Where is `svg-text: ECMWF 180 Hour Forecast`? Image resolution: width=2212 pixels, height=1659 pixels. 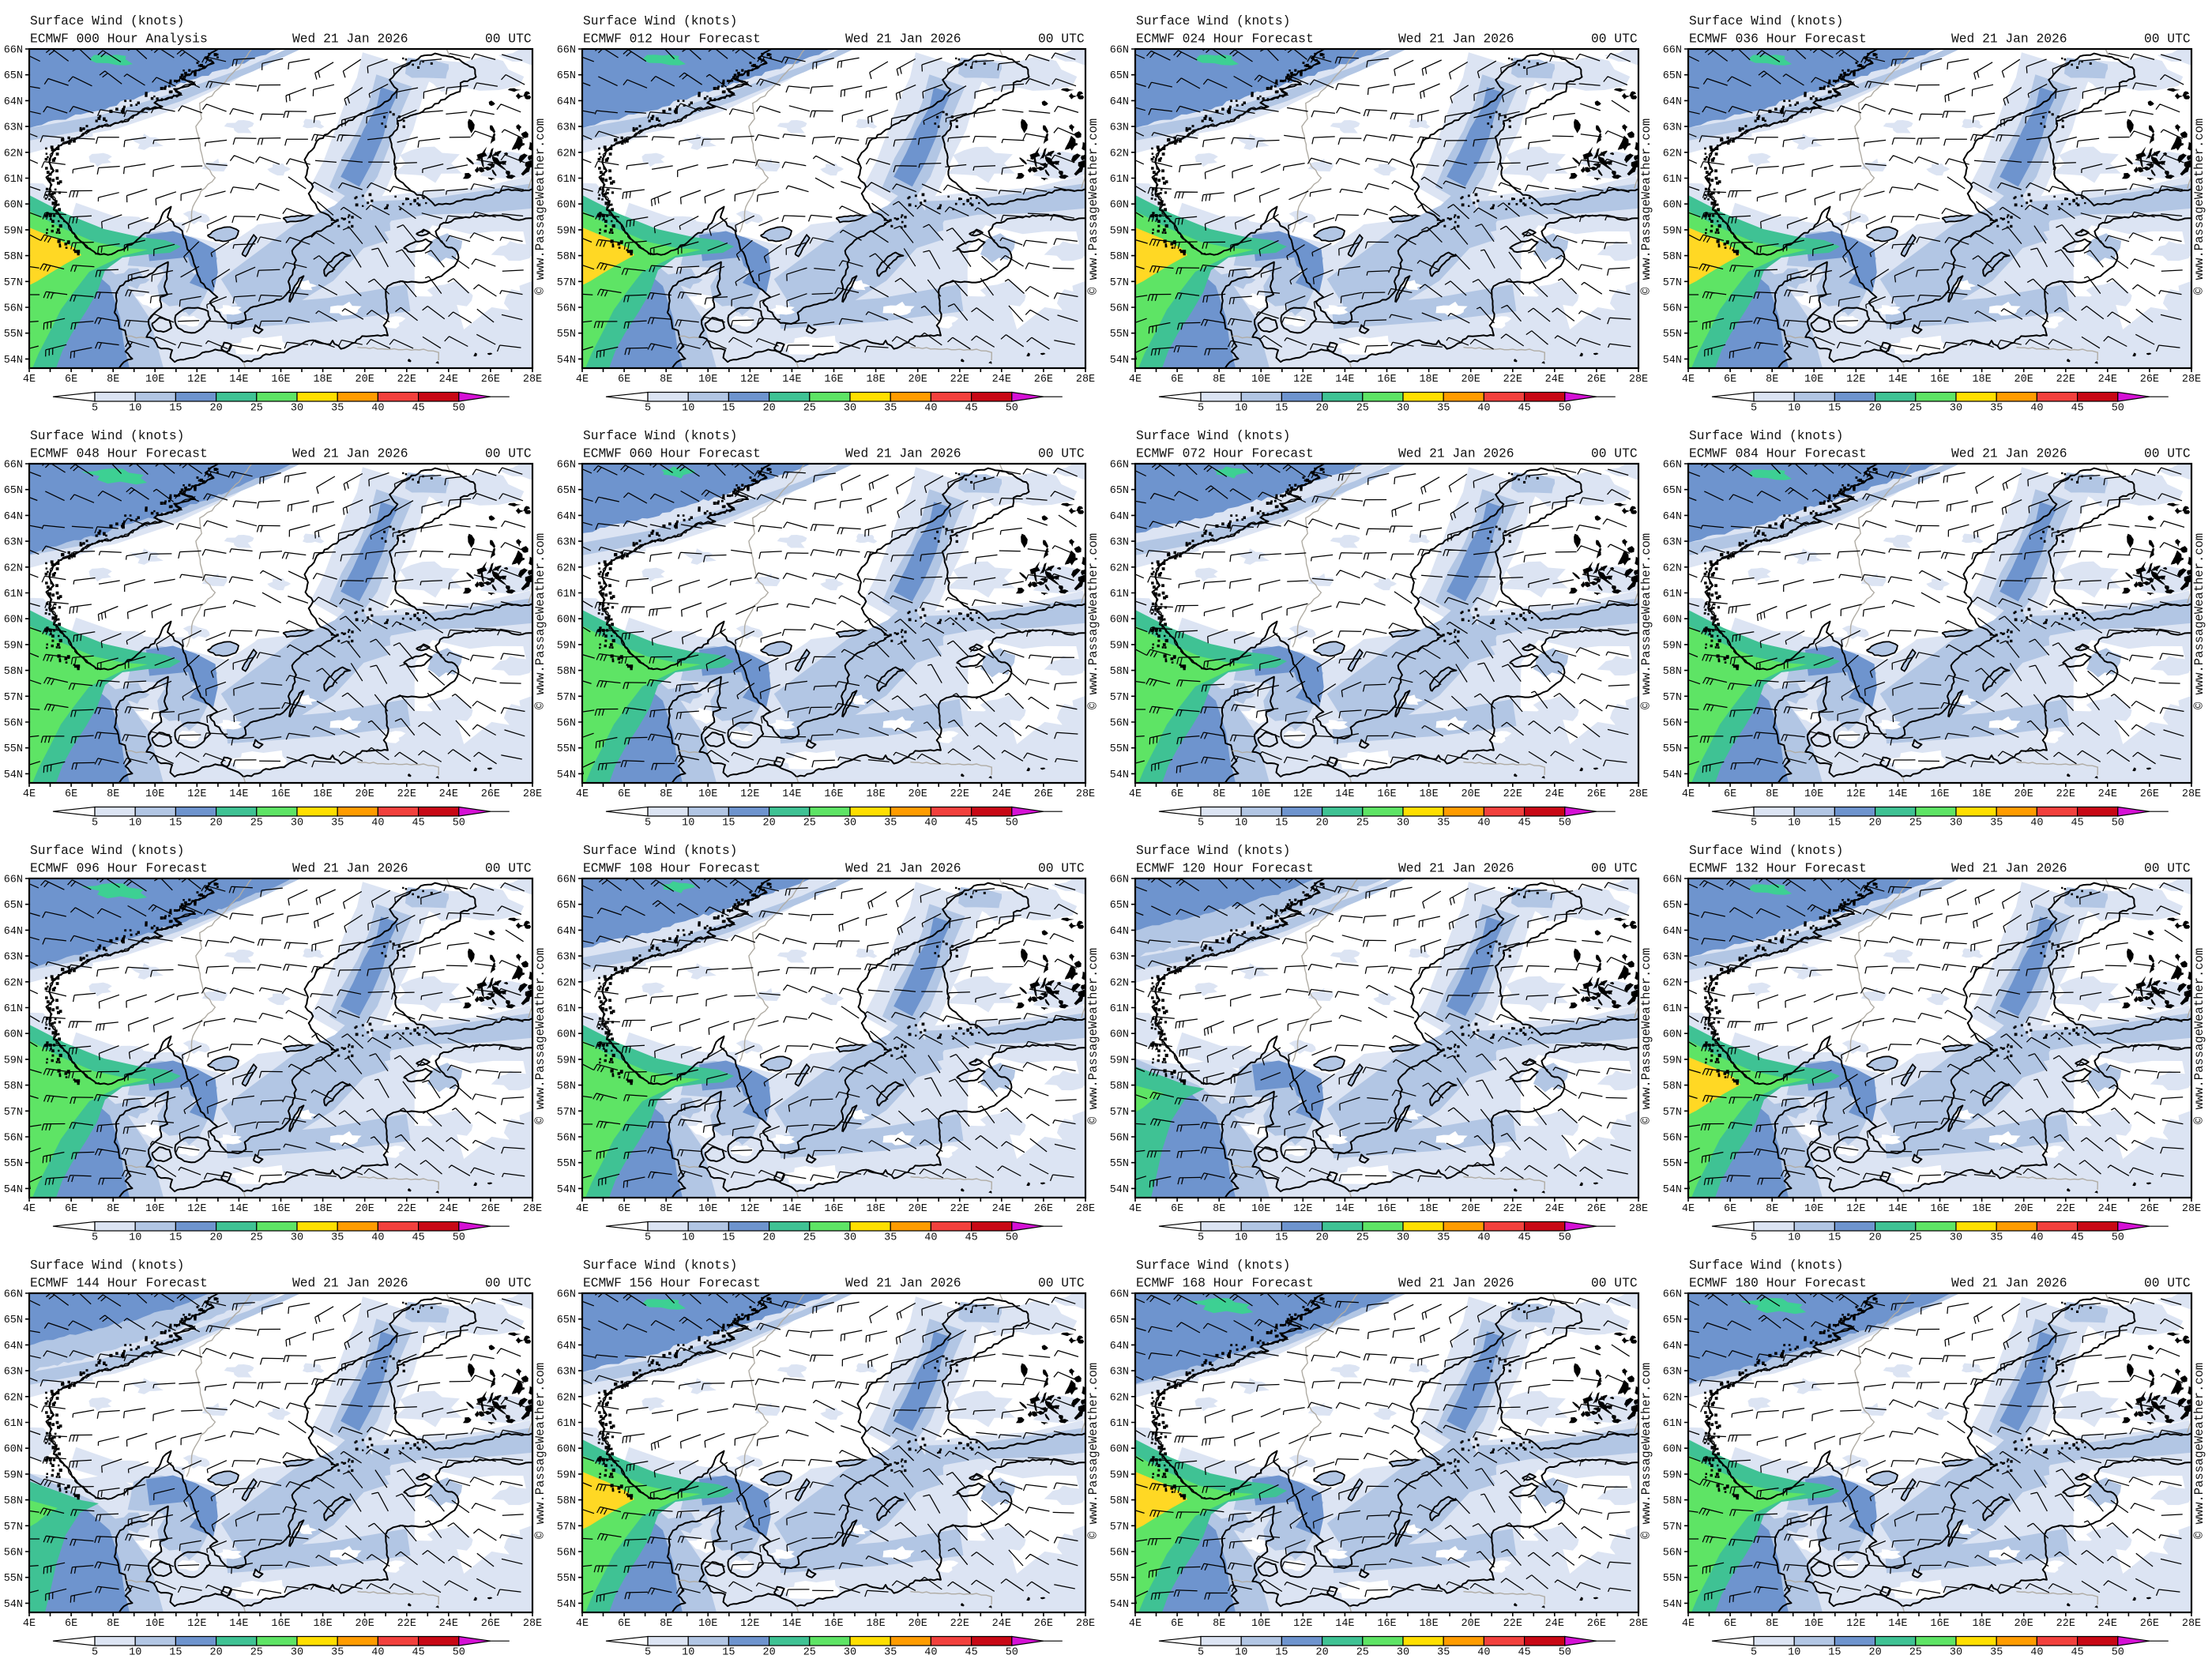 svg-text: ECMWF 180 Hour Forecast is located at coordinates (1778, 1284).